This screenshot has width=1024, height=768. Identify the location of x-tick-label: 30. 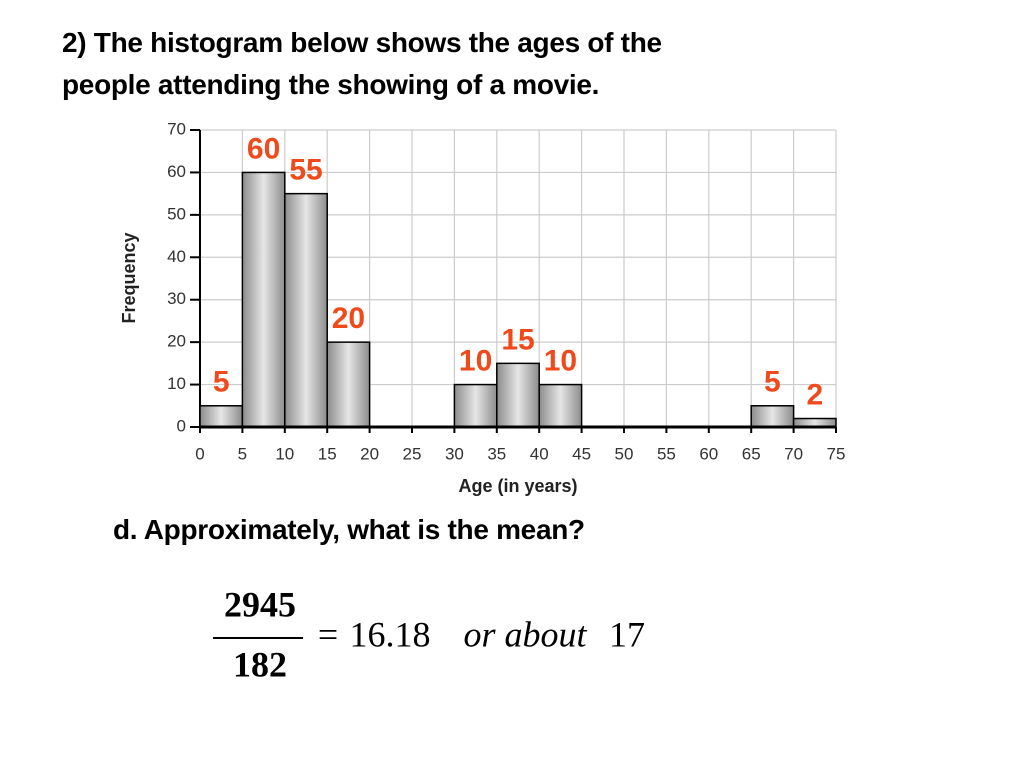
(454, 453).